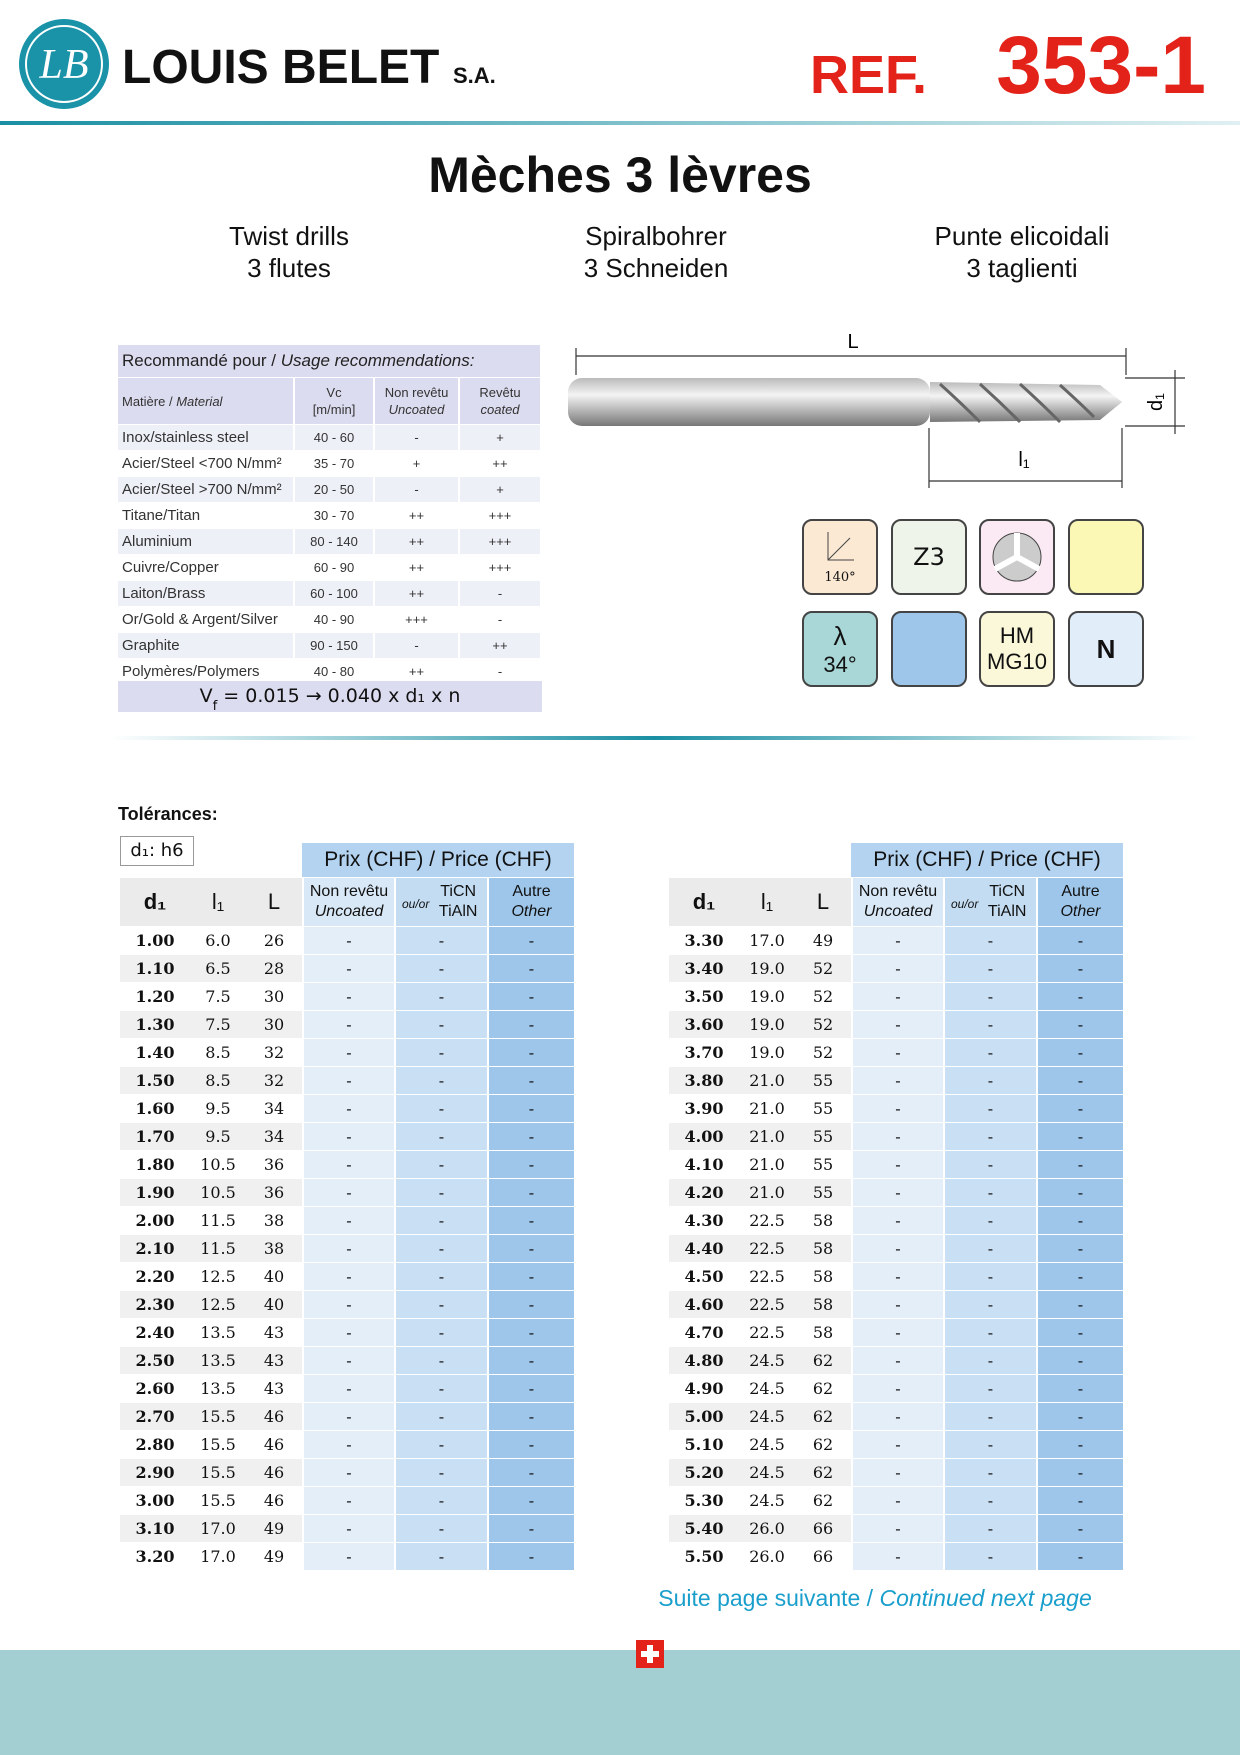 This screenshot has height=1755, width=1240. I want to click on price-cell: 46, so click(274, 1501).